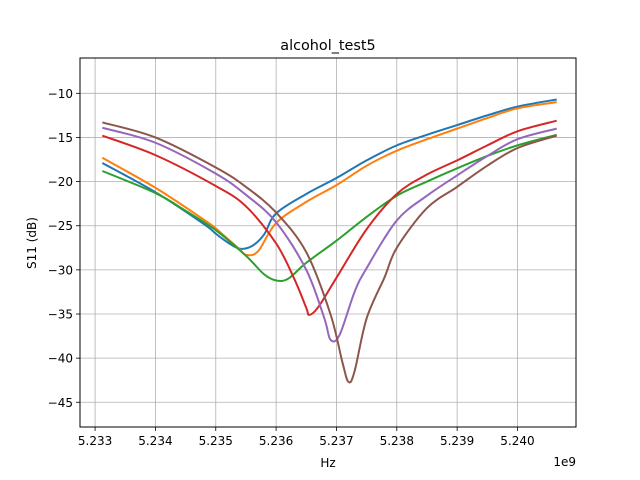  I want to click on y-tick-label: −25, so click(60, 226).